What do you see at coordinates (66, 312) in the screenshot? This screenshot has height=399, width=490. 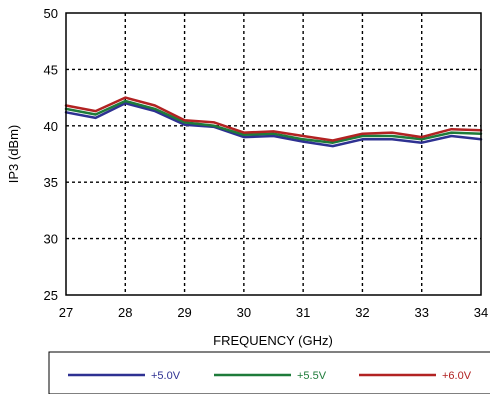 I see `x-tick-label: 27` at bounding box center [66, 312].